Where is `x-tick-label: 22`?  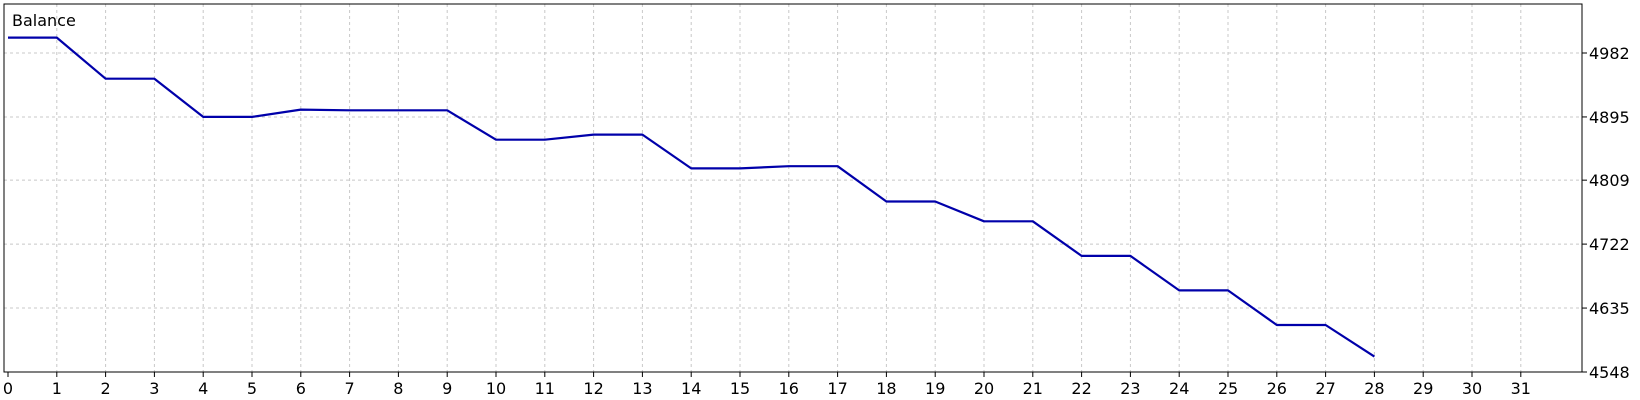 x-tick-label: 22 is located at coordinates (1081, 388).